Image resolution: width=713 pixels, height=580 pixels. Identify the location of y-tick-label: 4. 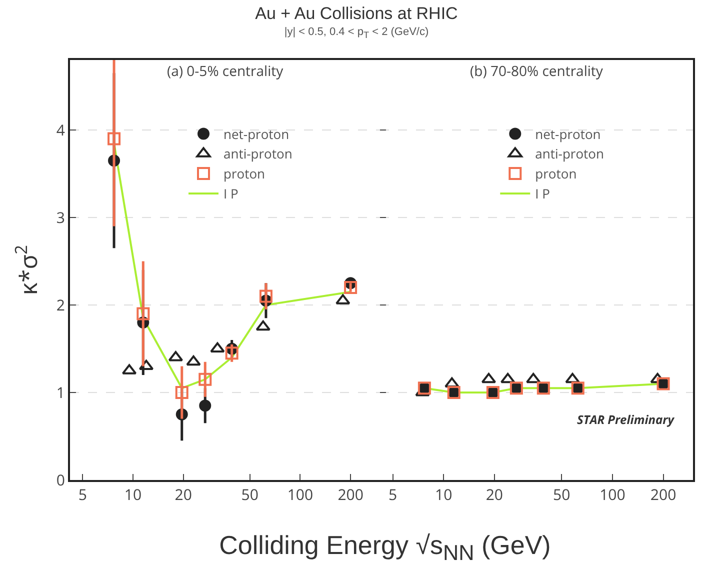
(61, 130).